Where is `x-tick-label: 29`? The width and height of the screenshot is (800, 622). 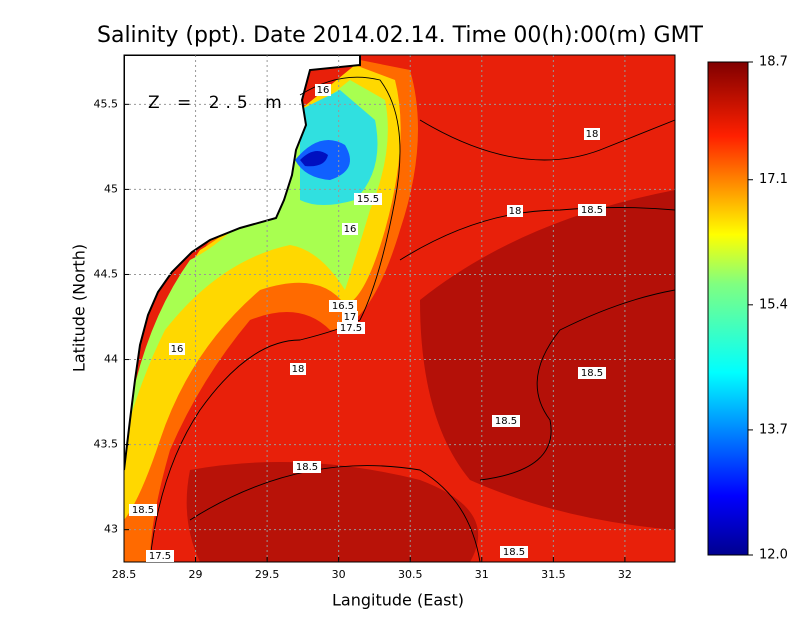
x-tick-label: 29 is located at coordinates (196, 574).